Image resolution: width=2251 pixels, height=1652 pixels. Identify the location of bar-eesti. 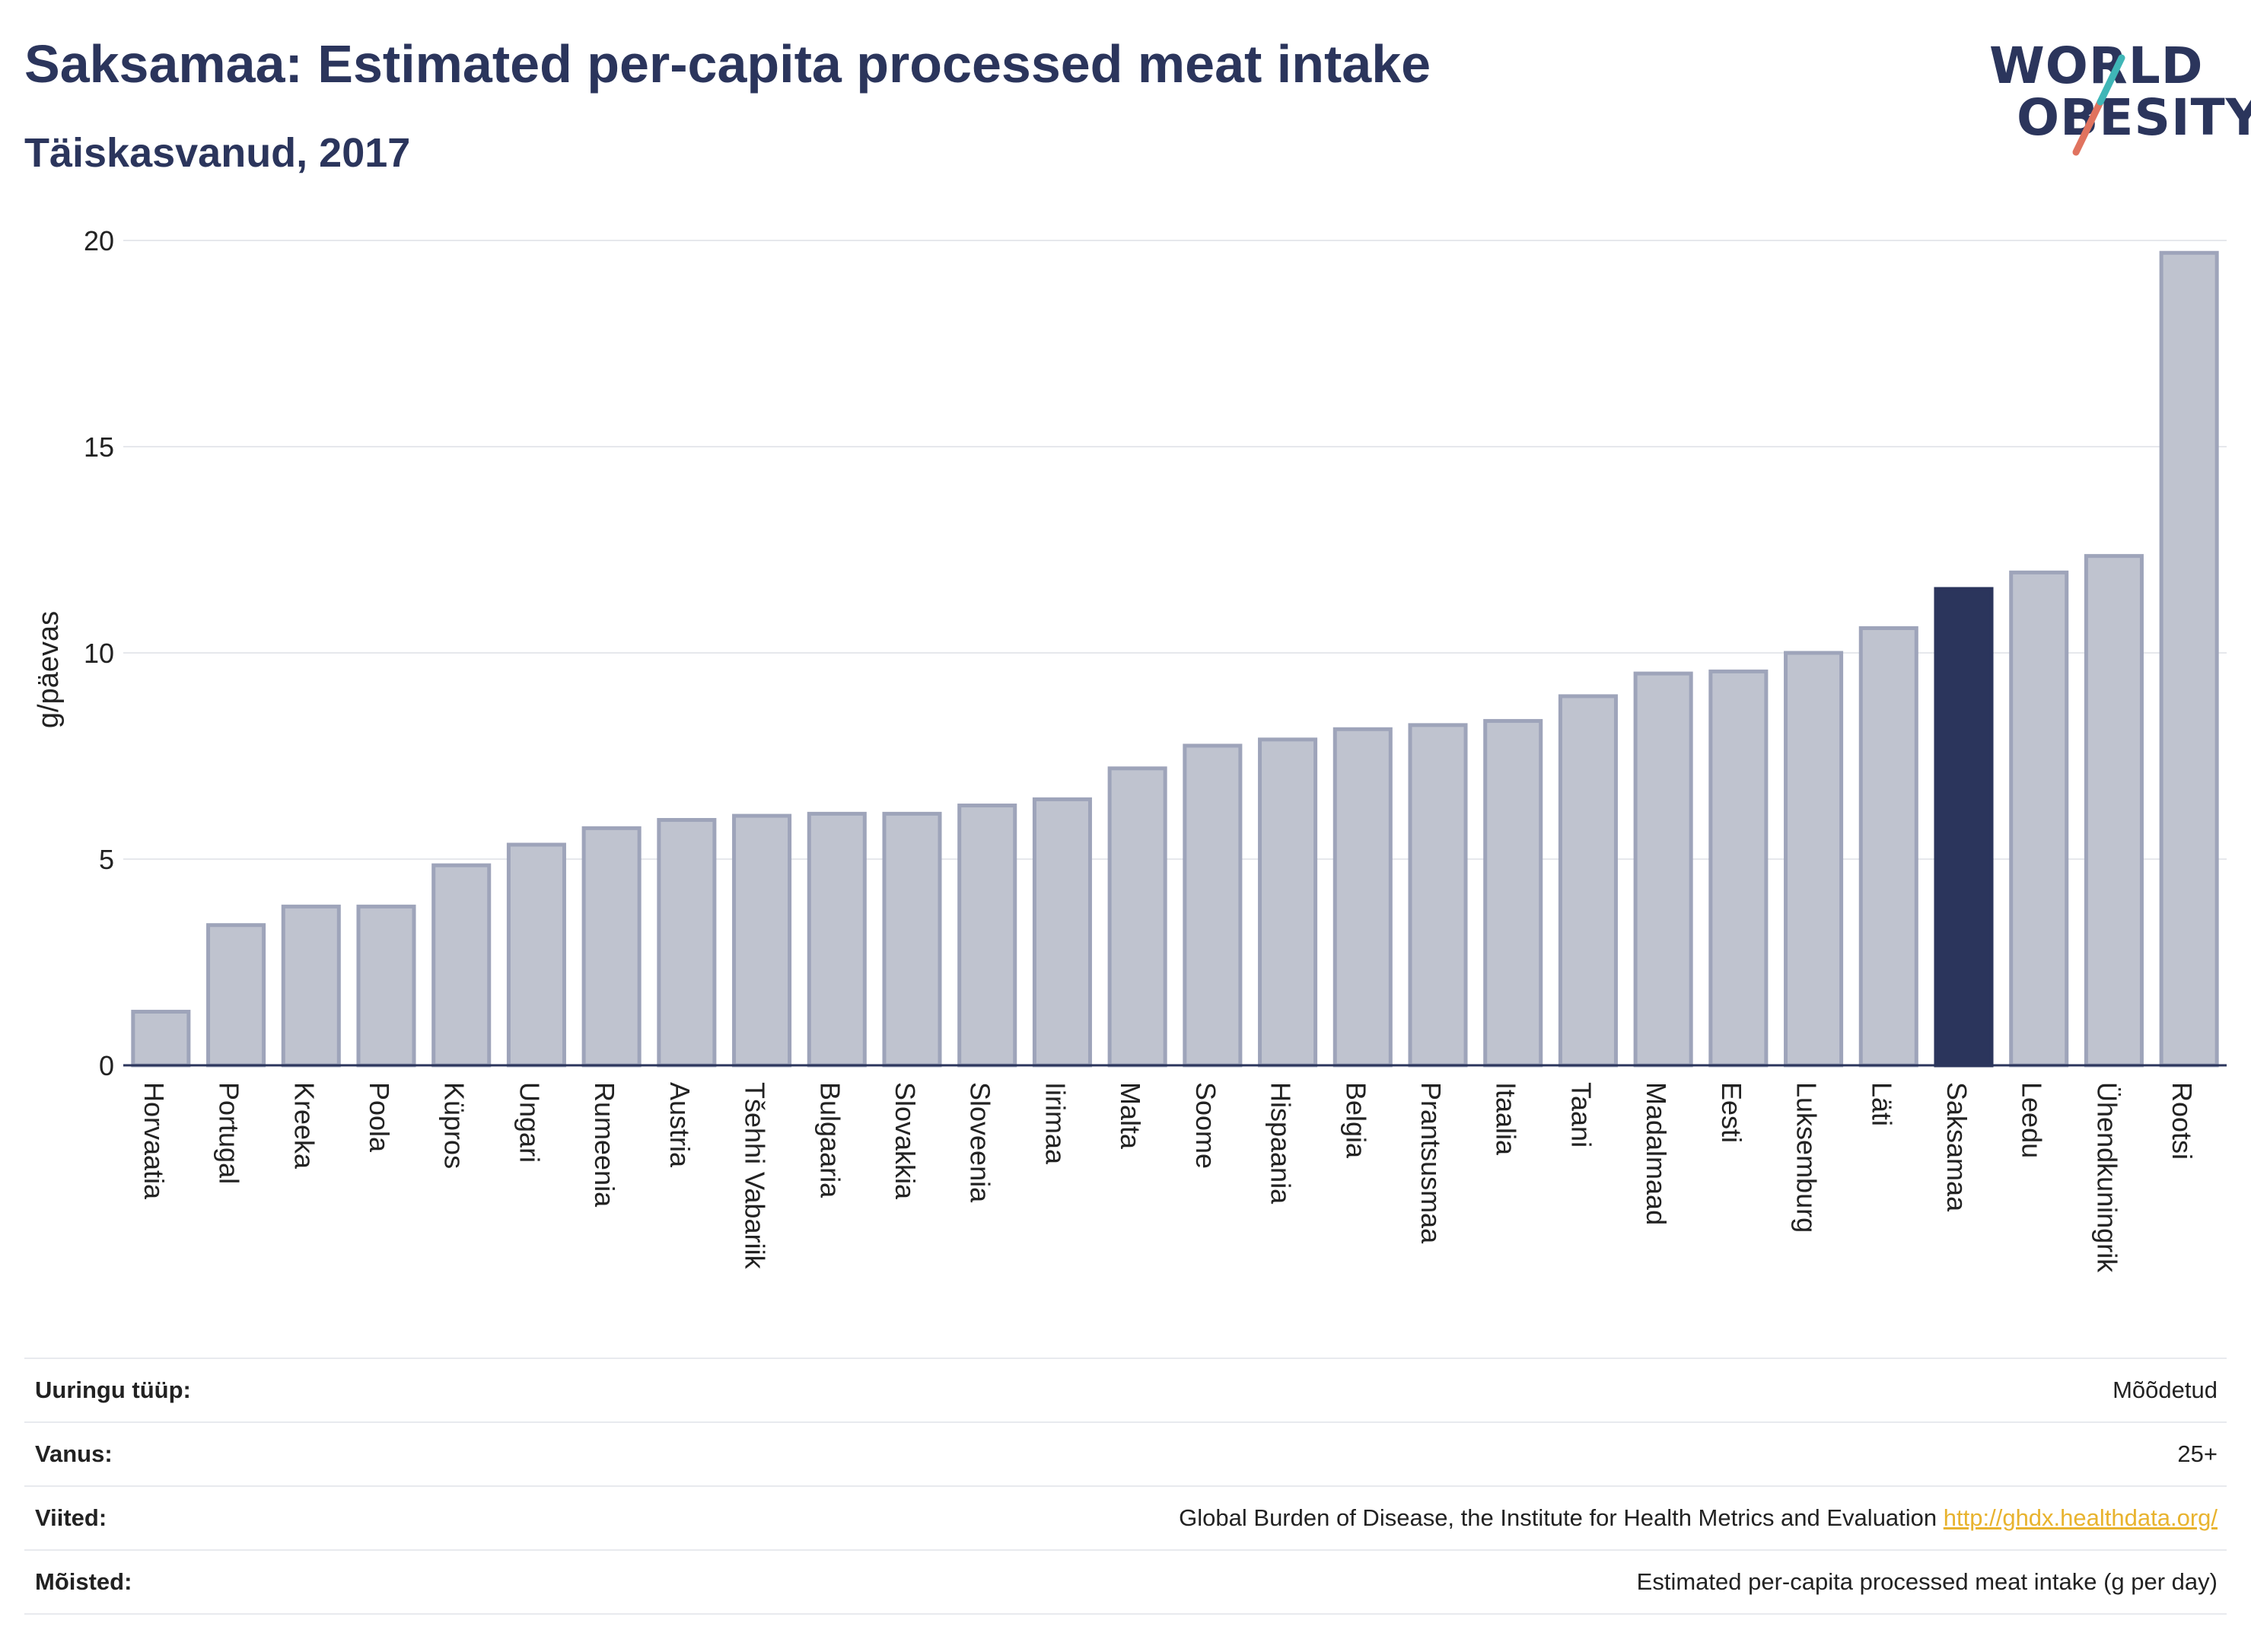
(1738, 868).